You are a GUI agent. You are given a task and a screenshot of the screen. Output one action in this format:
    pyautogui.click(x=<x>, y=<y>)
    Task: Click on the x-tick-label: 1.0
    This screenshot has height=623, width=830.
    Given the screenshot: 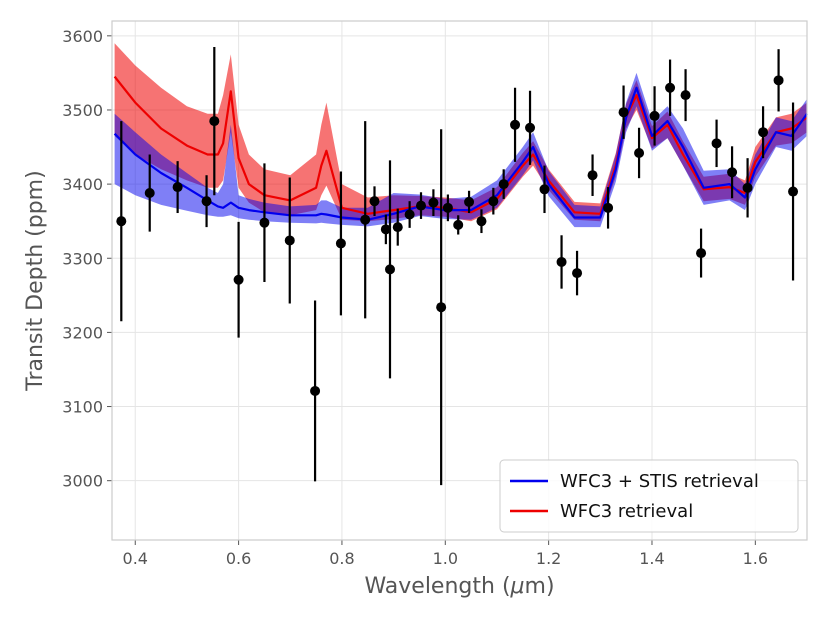 What is the action you would take?
    pyautogui.click(x=445, y=558)
    